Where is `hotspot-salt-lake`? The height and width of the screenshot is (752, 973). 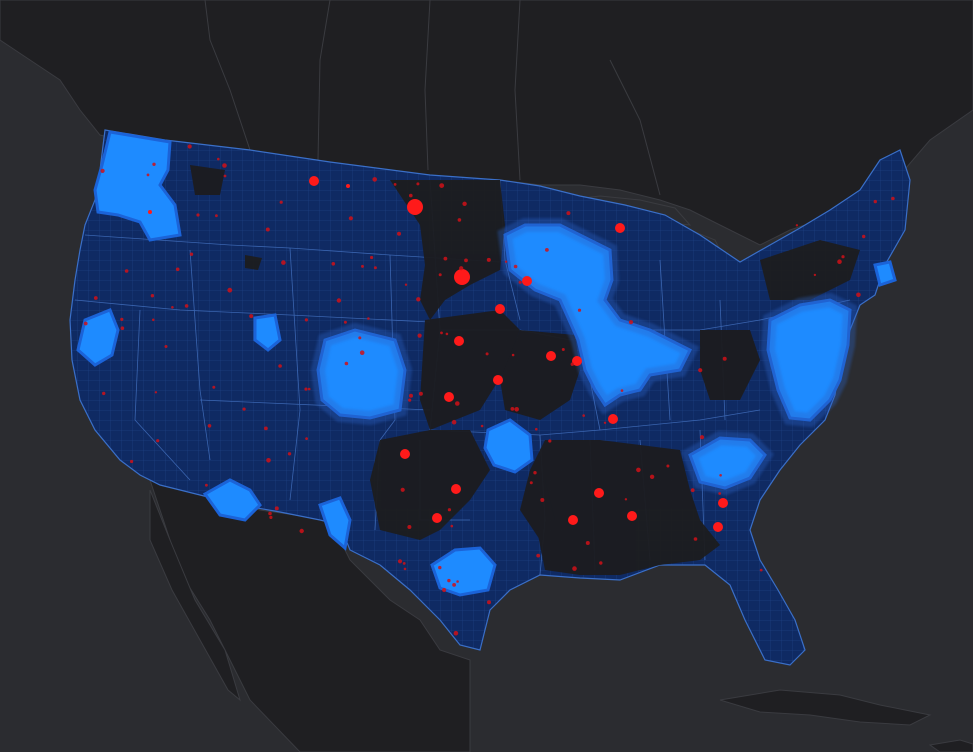 hotspot-salt-lake is located at coordinates (267, 332).